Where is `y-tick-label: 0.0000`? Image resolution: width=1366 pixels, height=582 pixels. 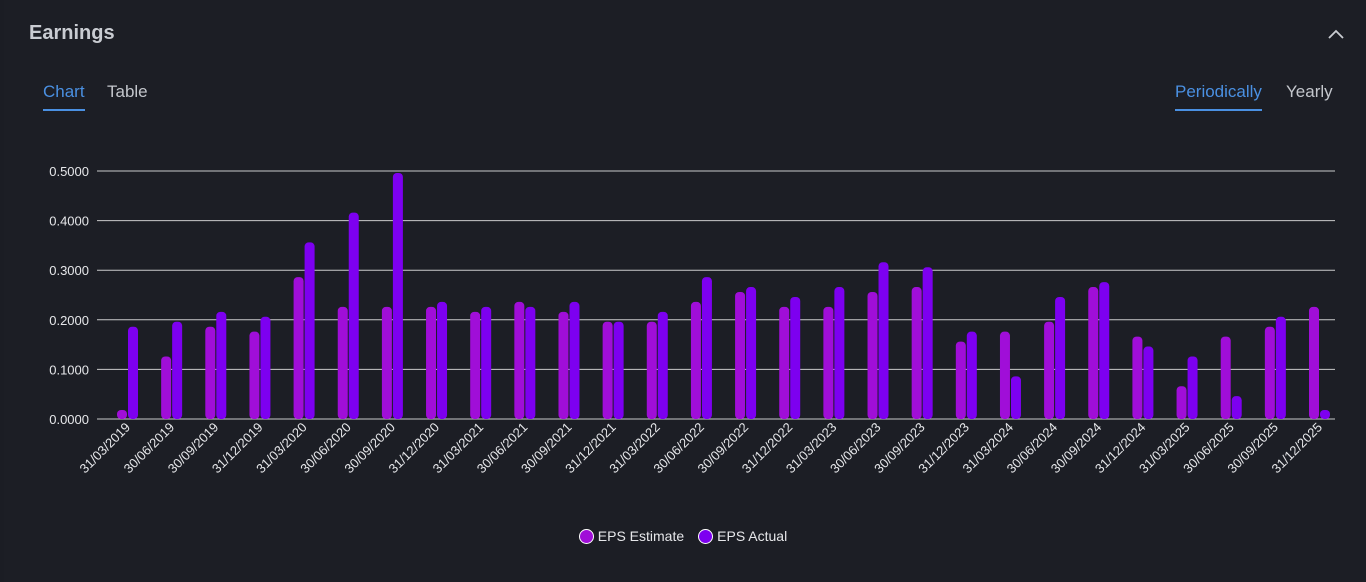 y-tick-label: 0.0000 is located at coordinates (69, 419).